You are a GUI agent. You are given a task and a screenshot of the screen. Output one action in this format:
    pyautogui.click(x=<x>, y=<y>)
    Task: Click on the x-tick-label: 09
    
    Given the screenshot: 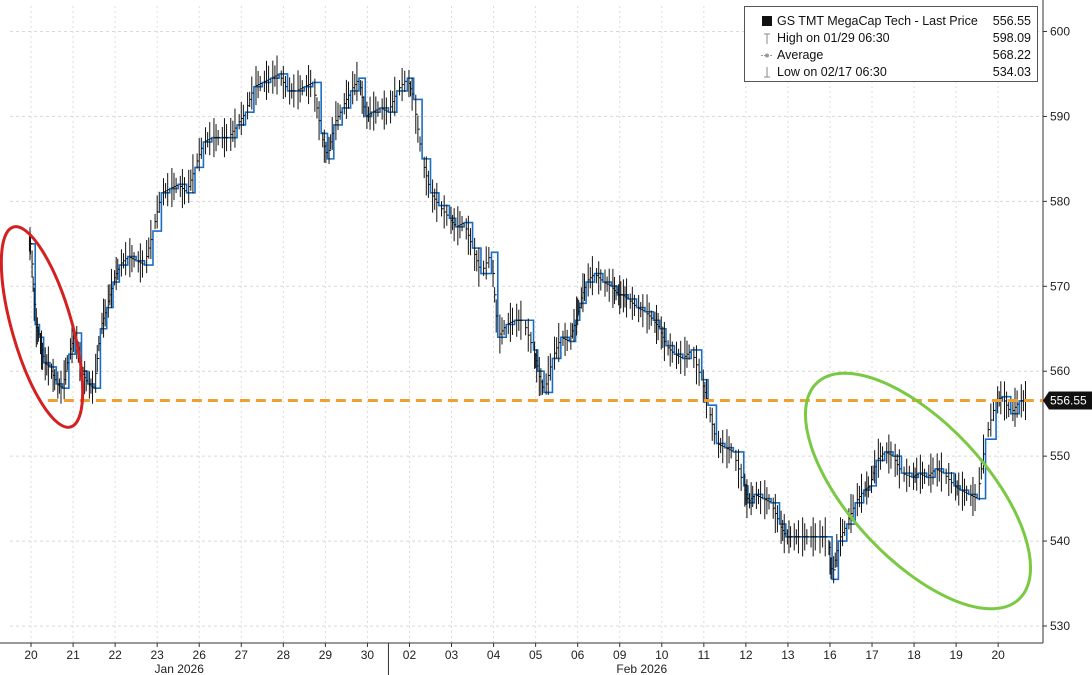 What is the action you would take?
    pyautogui.click(x=620, y=655)
    